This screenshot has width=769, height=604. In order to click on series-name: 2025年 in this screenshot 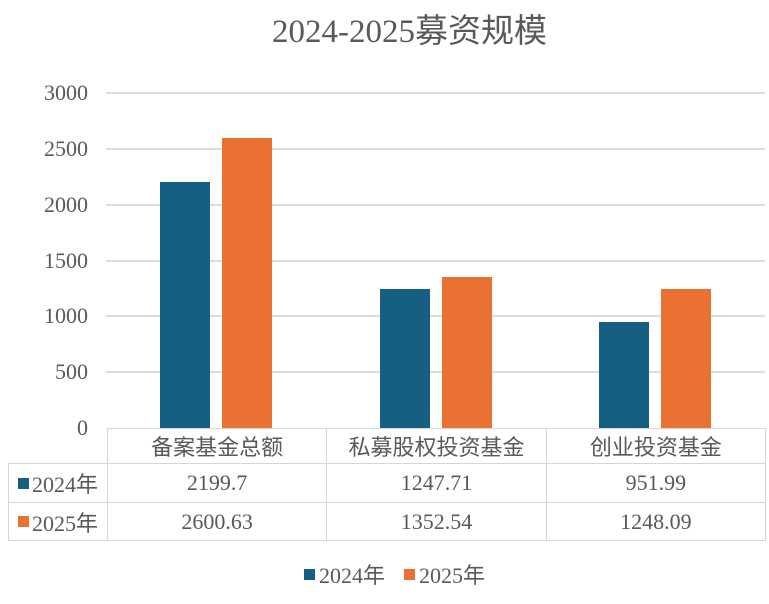, I will do `click(64, 523)`.